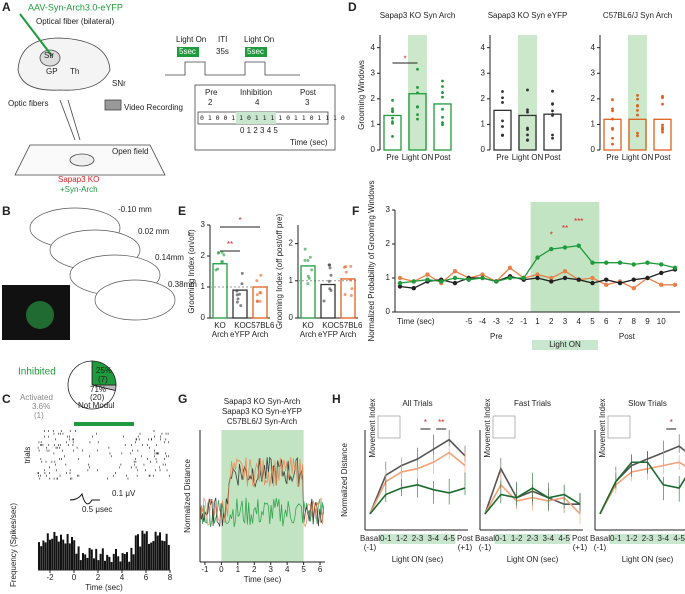 Image resolution: width=685 pixels, height=594 pixels. Describe the element at coordinates (36, 397) in the screenshot. I see `pie-label: Activated` at that location.